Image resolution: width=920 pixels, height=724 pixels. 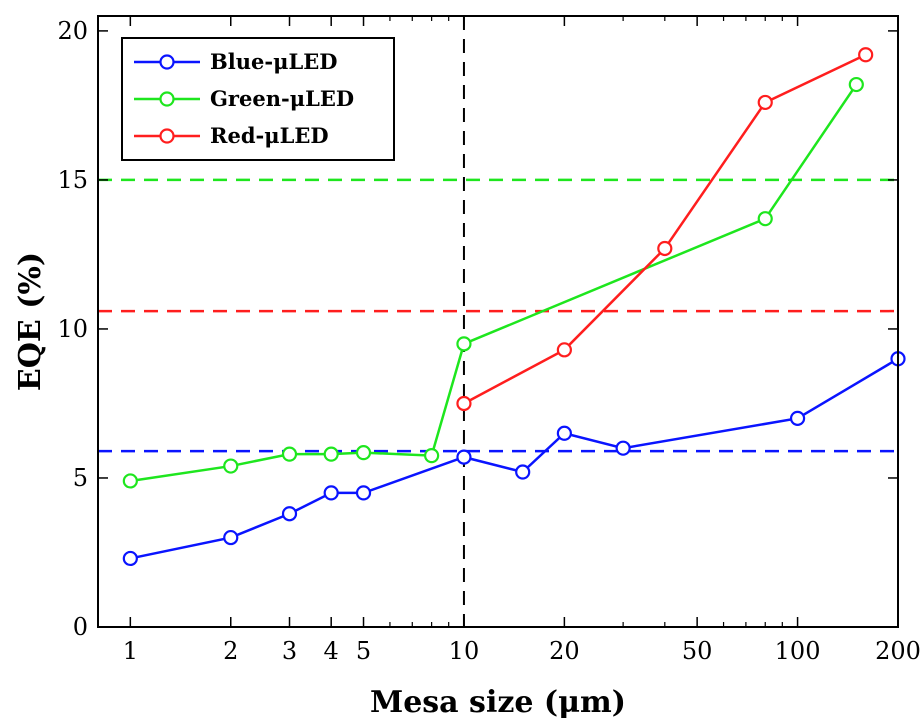 I want to click on legend-label-2: Red-μLED, so click(x=269, y=135).